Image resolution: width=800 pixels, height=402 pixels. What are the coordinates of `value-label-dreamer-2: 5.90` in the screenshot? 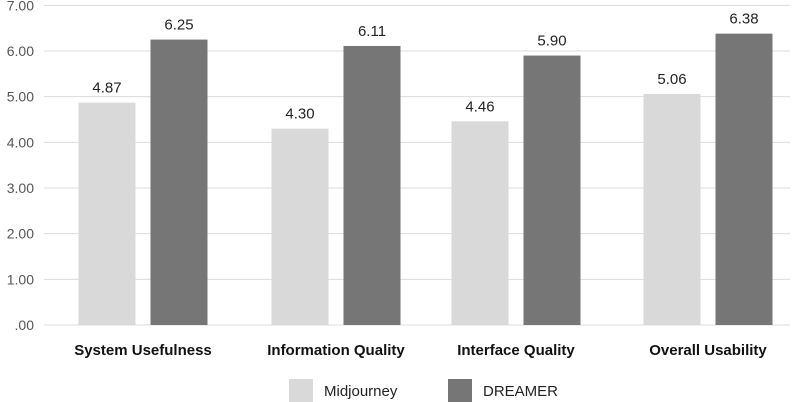 It's located at (551, 41).